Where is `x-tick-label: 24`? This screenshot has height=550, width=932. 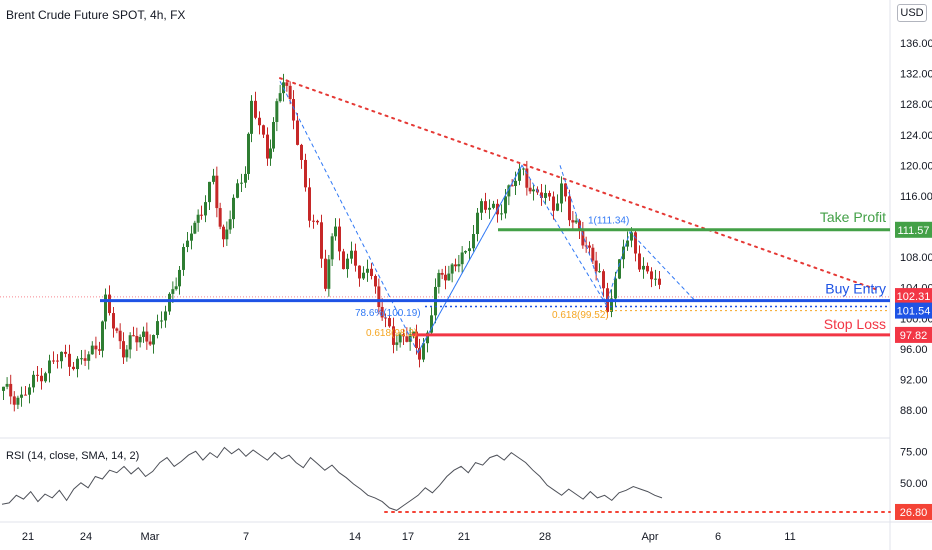
x-tick-label: 24 is located at coordinates (86, 537).